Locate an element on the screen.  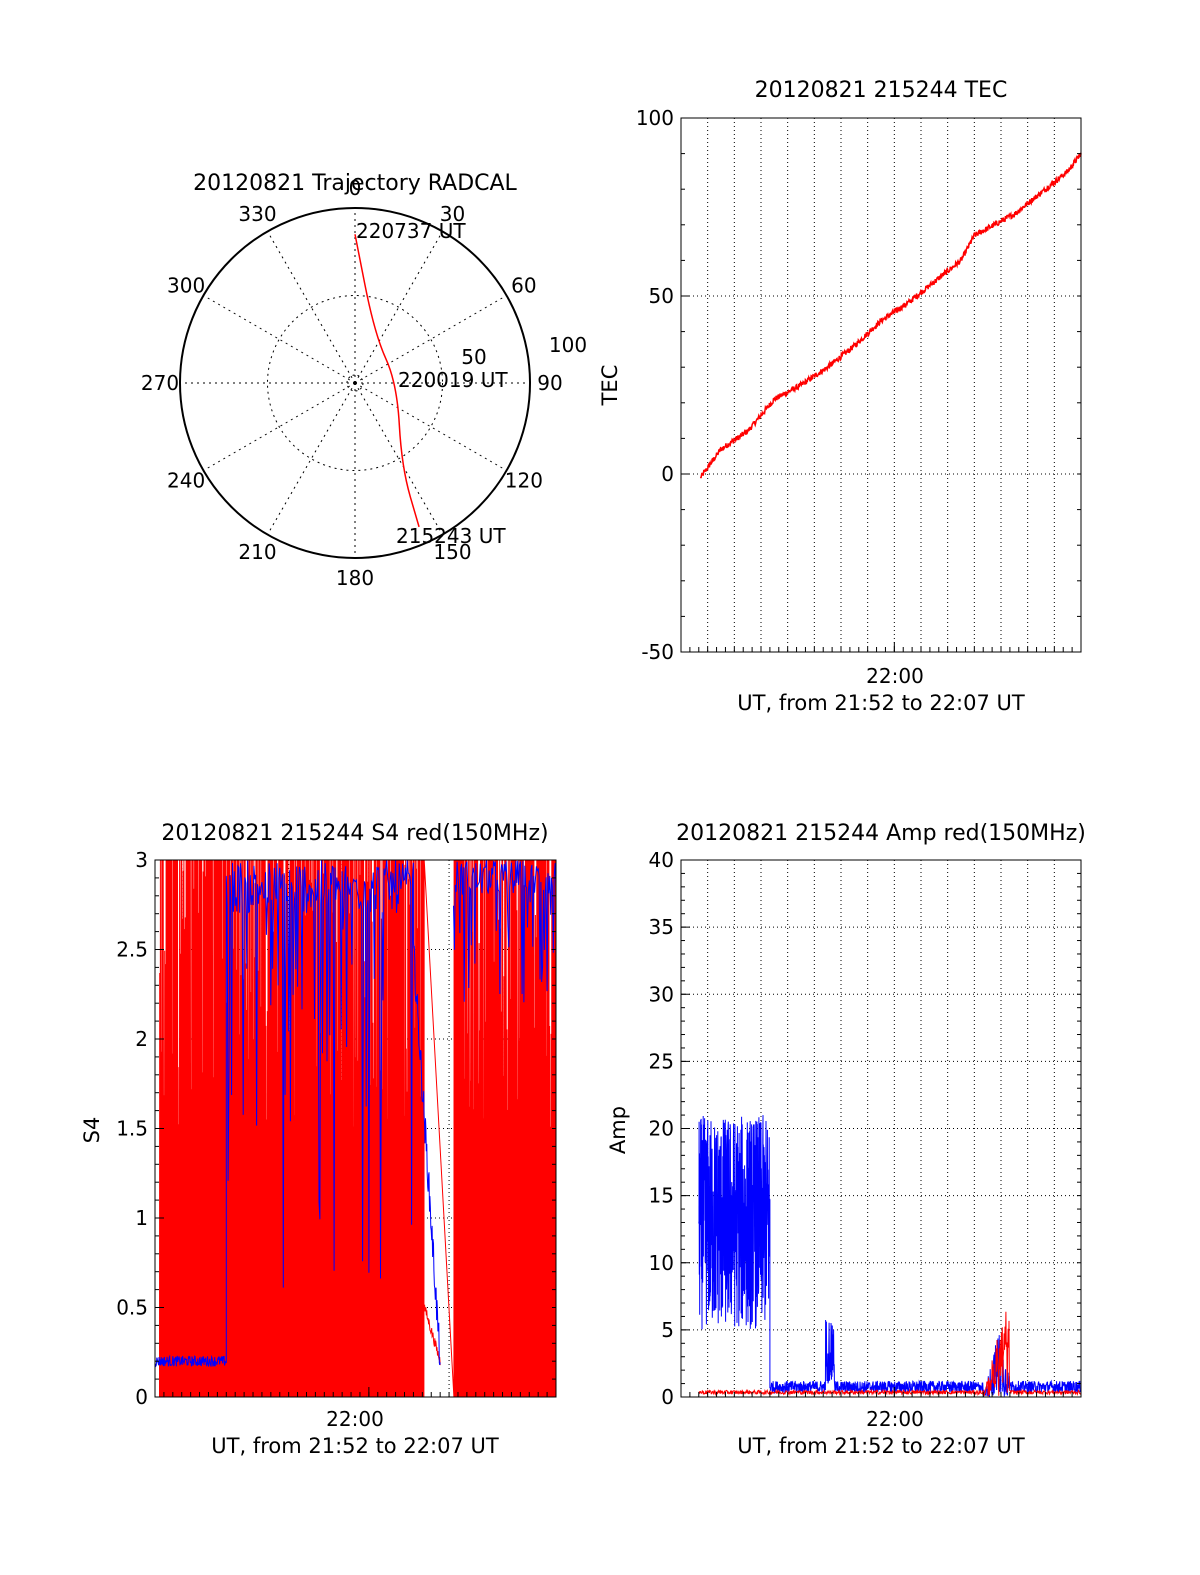
polar-angle-labels: 0 30 60 90 120 150 180 210 240 270 300 330 is located at coordinates (352, 383).